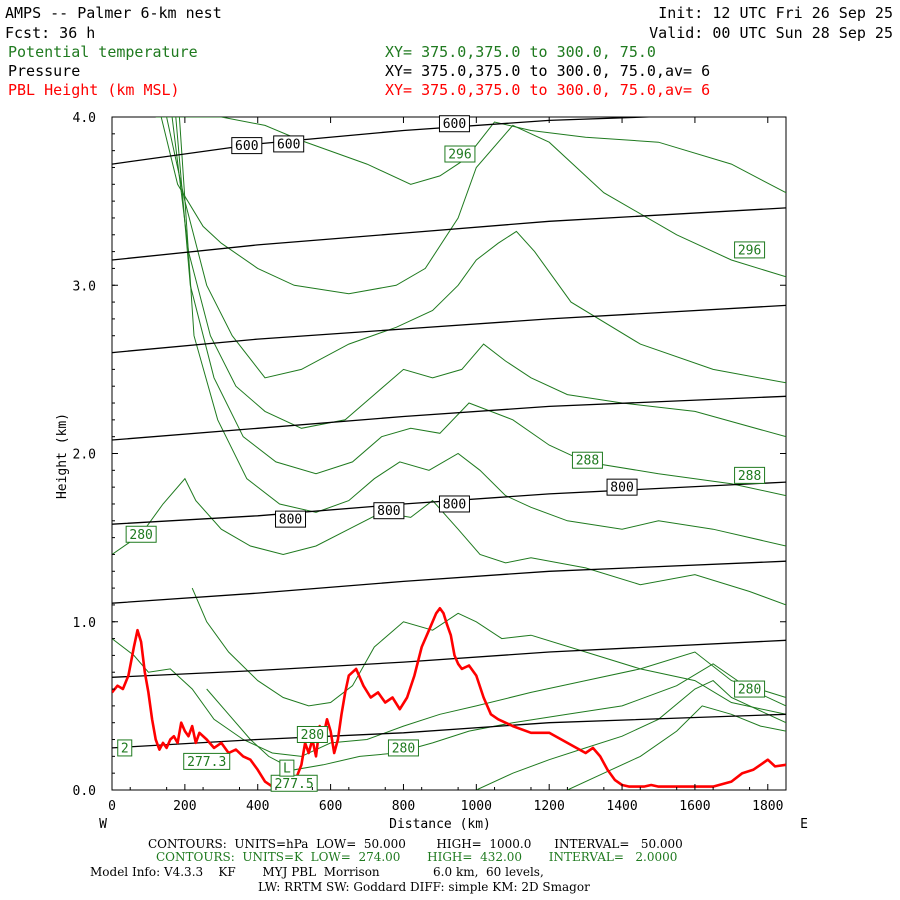 The width and height of the screenshot is (900, 900). I want to click on west-end-label: W, so click(103, 824).